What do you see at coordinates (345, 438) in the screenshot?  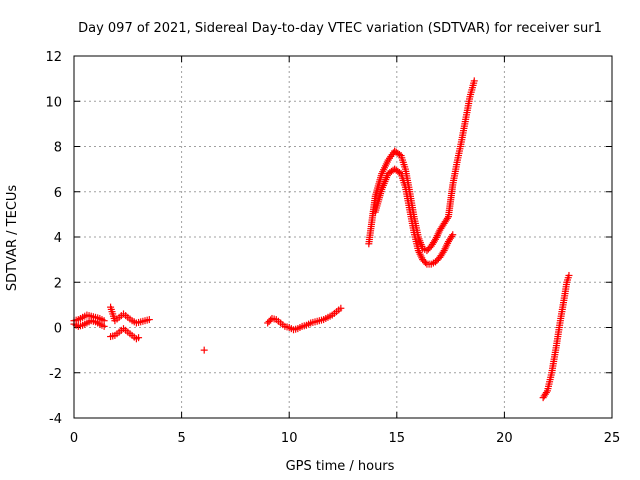 I see `x-tick-labels: 0 5 10 15 20 25` at bounding box center [345, 438].